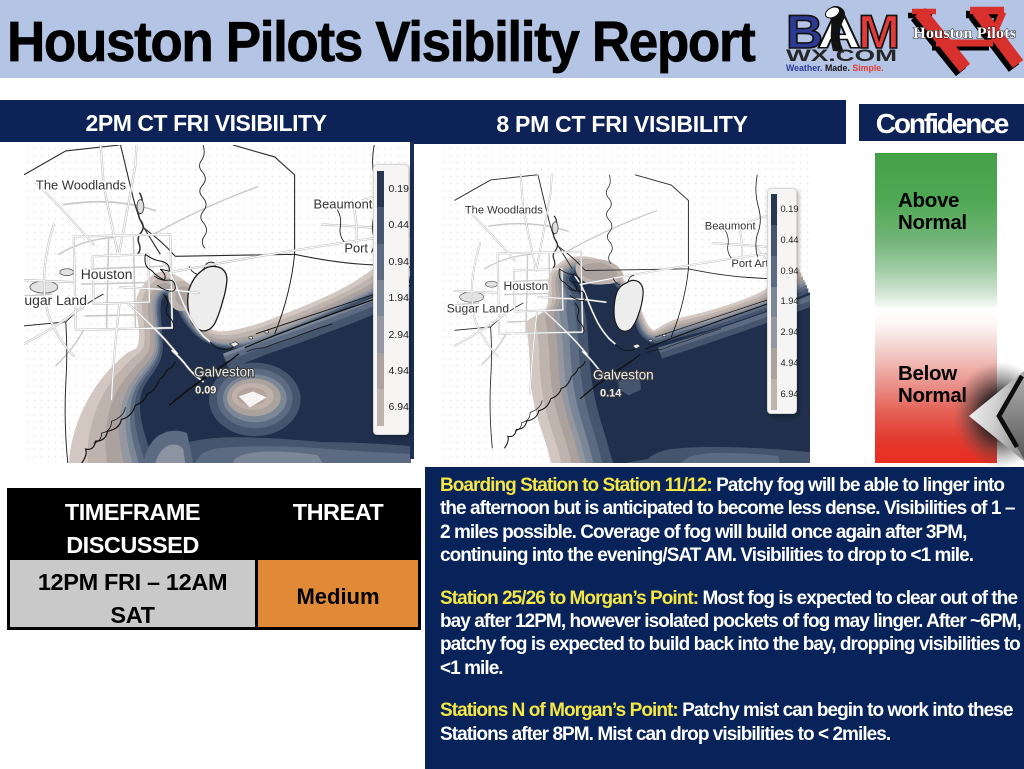  What do you see at coordinates (611, 393) in the screenshot?
I see `svg-text: 0.14` at bounding box center [611, 393].